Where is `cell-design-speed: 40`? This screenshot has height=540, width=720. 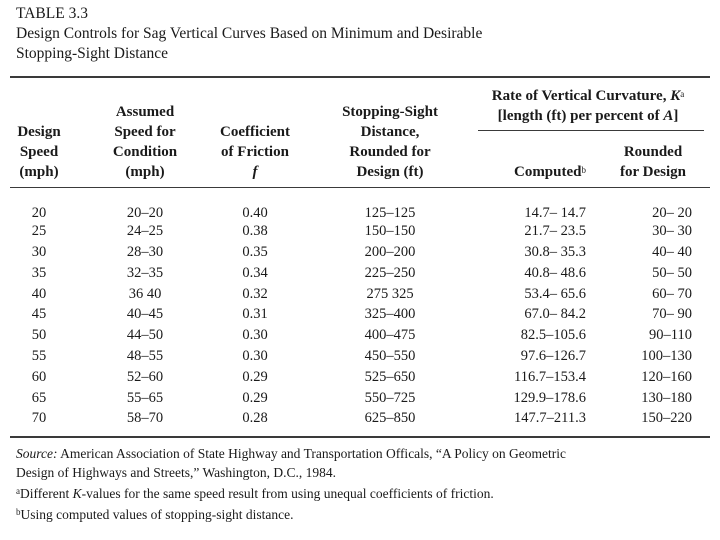
cell-design-speed: 40 is located at coordinates (39, 294).